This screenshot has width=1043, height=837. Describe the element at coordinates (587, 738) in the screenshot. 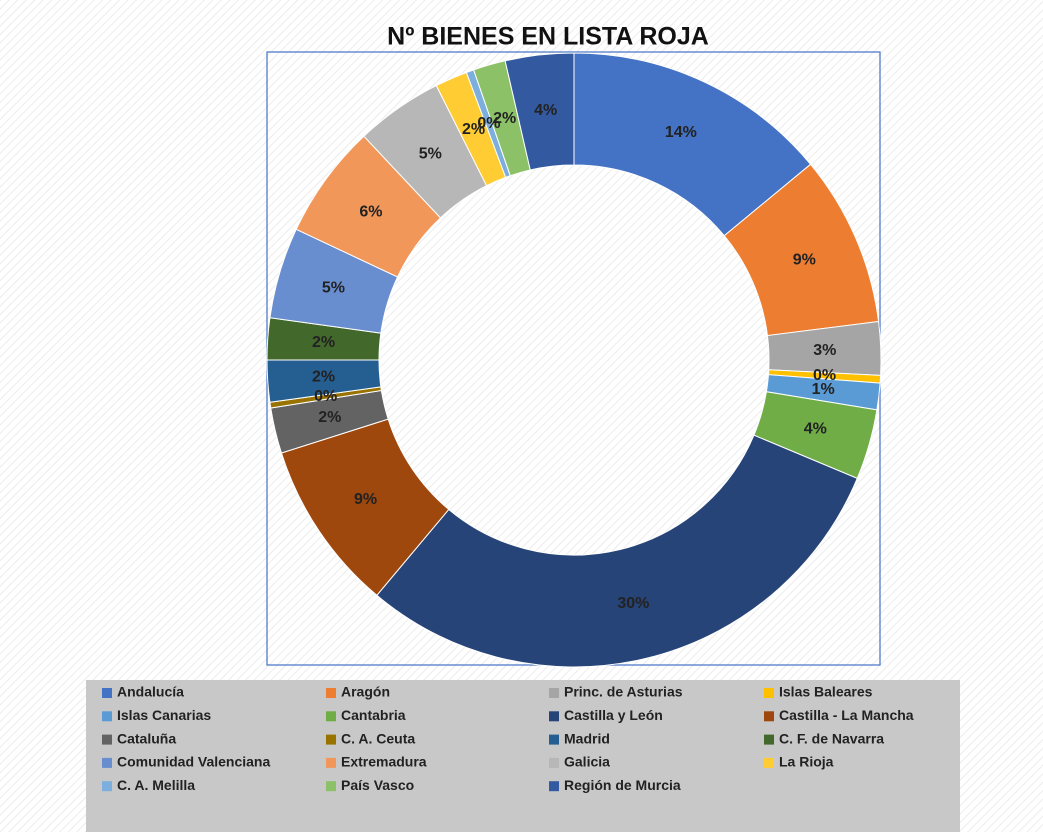

I see `legend-label: Madrid` at that location.